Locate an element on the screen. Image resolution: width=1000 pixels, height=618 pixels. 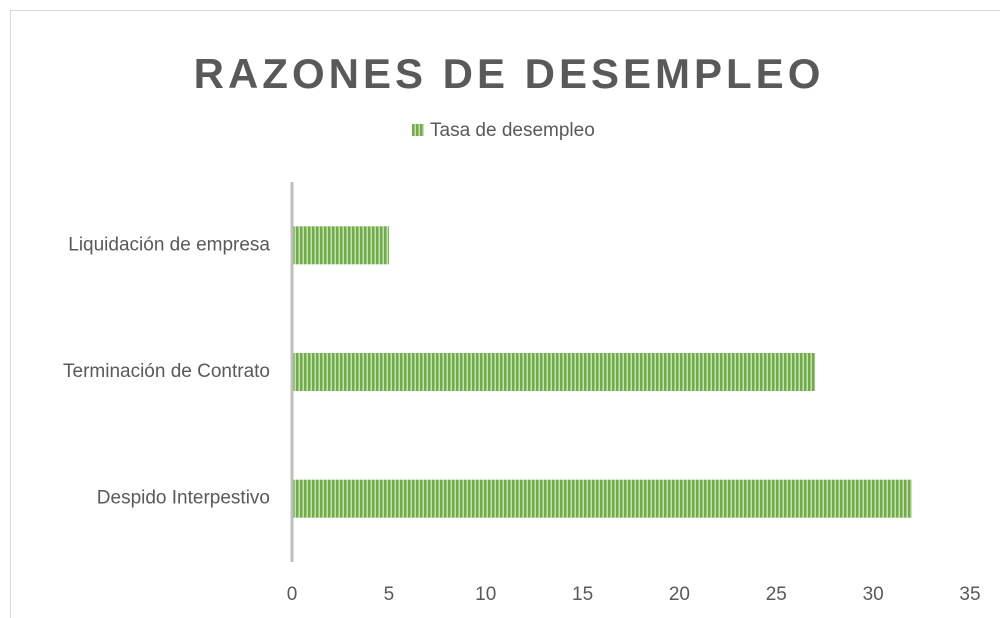
x-tick-label: 25 is located at coordinates (776, 594).